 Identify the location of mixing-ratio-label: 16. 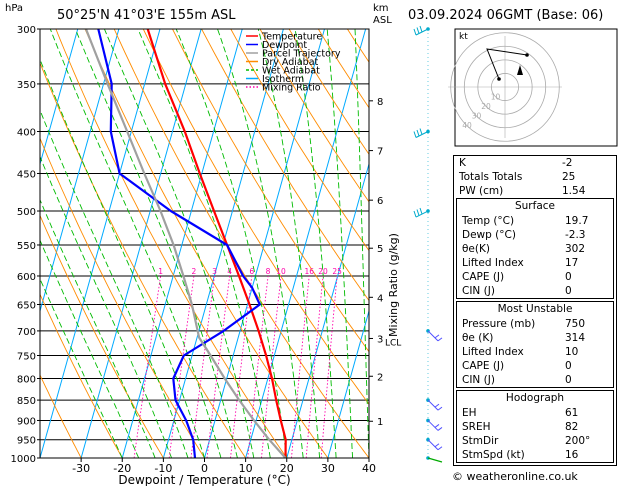
(309, 271).